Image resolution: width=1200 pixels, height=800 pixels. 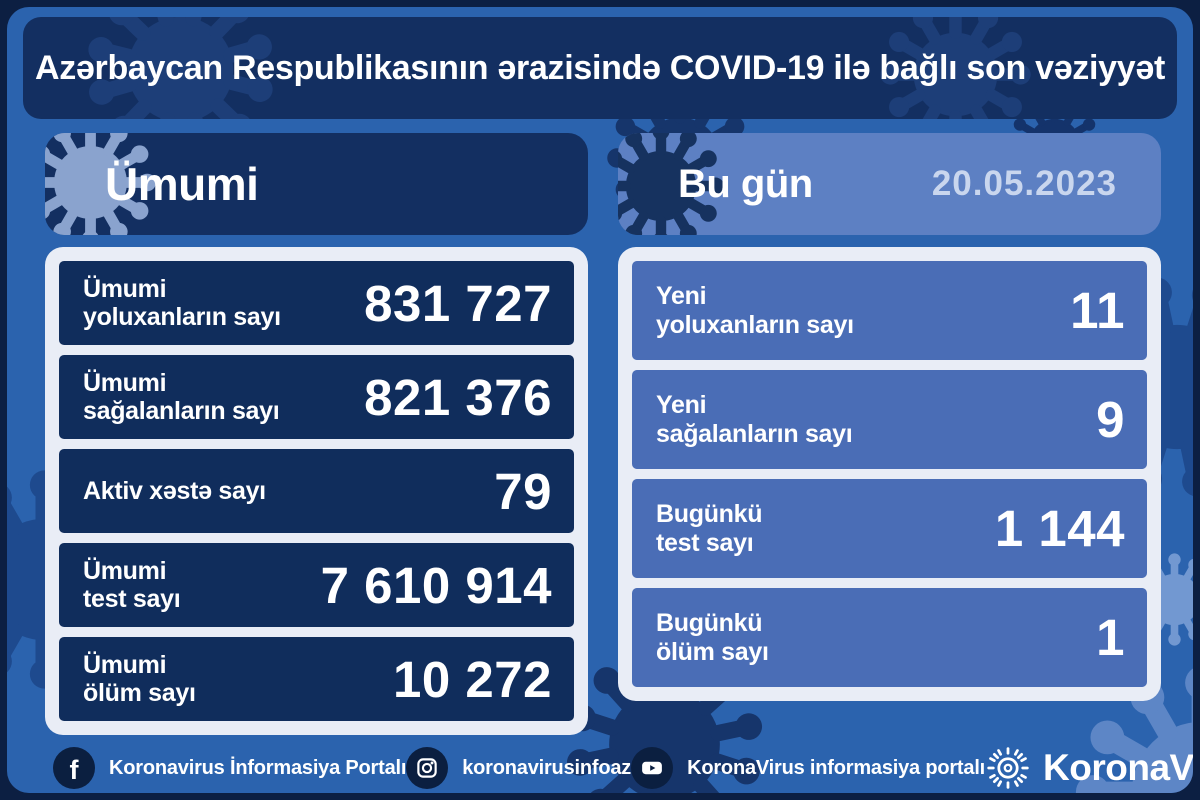 What do you see at coordinates (889, 419) in the screenshot?
I see `stat-row-new-recovered: Yeni sağalanların sayı 9` at bounding box center [889, 419].